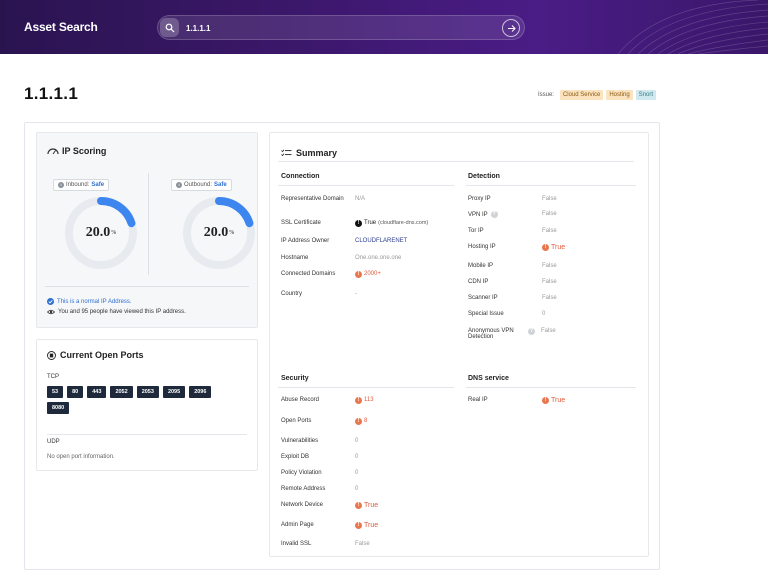 The height and width of the screenshot is (571, 768). What do you see at coordinates (320, 441) in the screenshot?
I see `vulnerabilities-row: Vulnerabilities 0` at bounding box center [320, 441].